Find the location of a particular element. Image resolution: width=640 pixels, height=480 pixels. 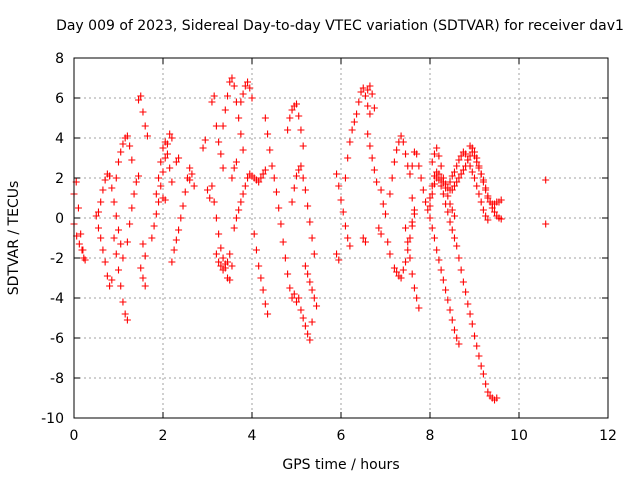

y-tick-label: -4 is located at coordinates (57, 299).